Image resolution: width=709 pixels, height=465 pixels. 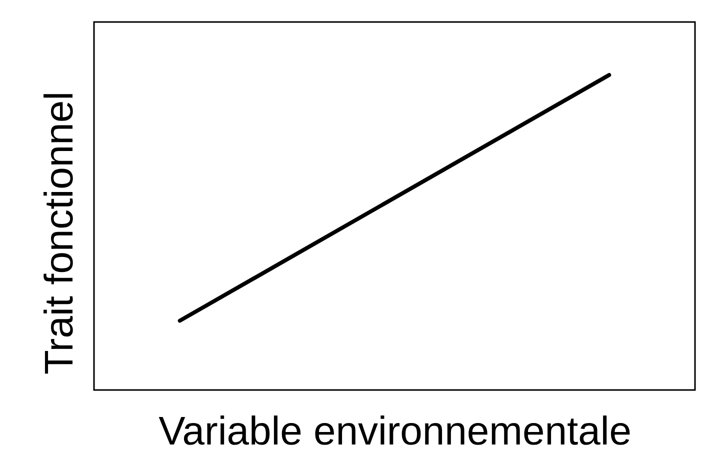 I want to click on y-axis-title: Trait fonctionnel, so click(x=60, y=233).